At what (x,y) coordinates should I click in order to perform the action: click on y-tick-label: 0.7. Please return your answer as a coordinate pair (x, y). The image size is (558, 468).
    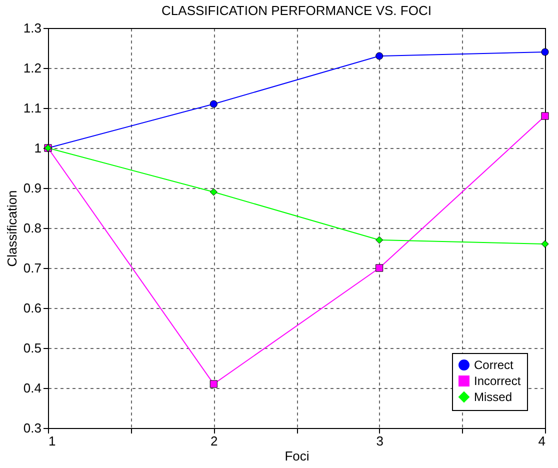
    Looking at the image, I should click on (32, 268).